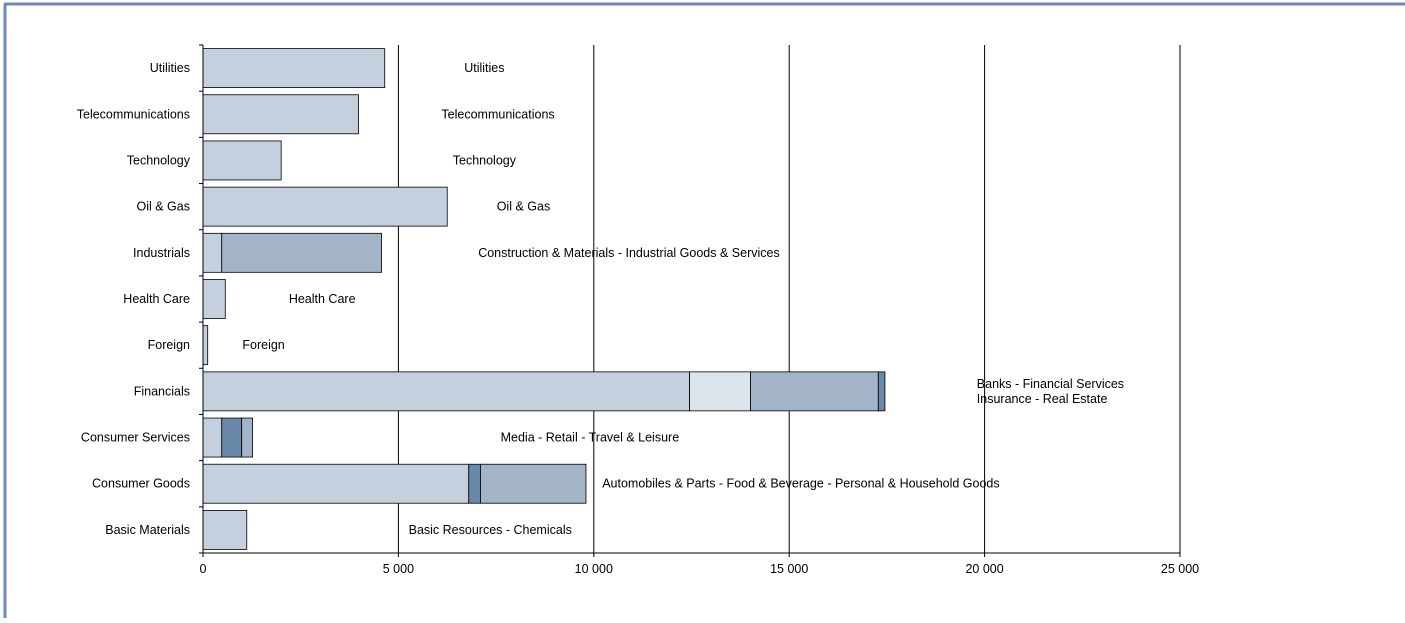 This screenshot has width=1405, height=623. What do you see at coordinates (203, 569) in the screenshot?
I see `x-tick-label-0: 0` at bounding box center [203, 569].